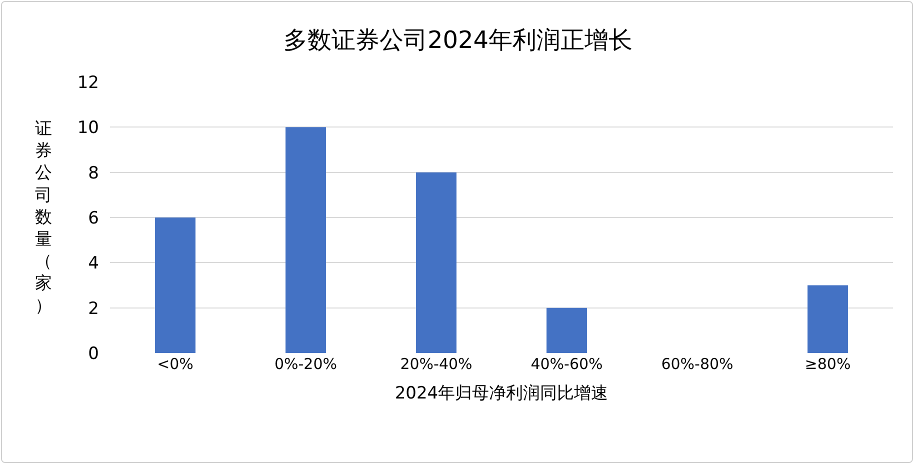 The width and height of the screenshot is (916, 466). Describe the element at coordinates (88, 128) in the screenshot. I see `y-tick-label: 10` at that location.